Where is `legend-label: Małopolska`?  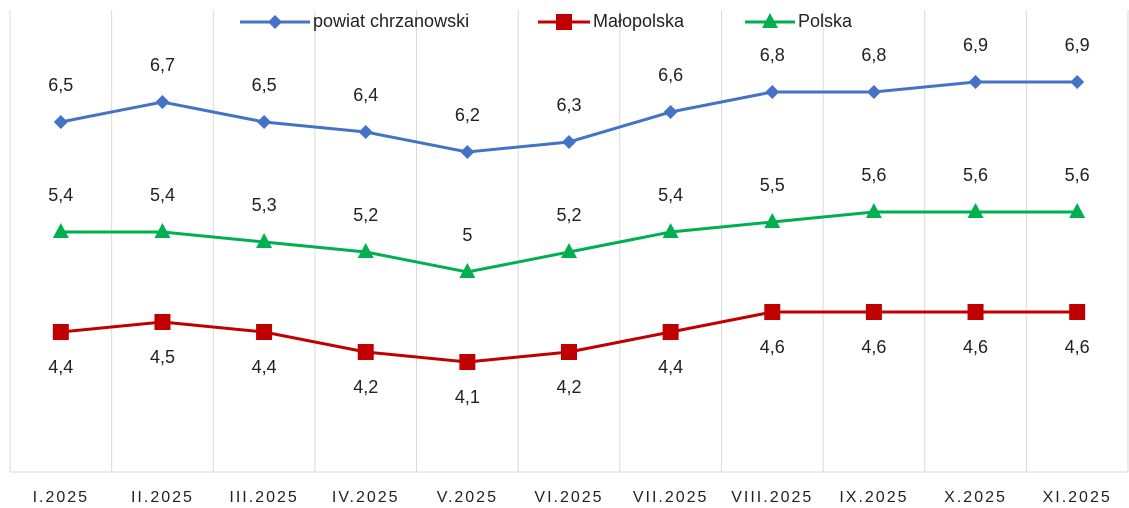 legend-label: Małopolska is located at coordinates (639, 21).